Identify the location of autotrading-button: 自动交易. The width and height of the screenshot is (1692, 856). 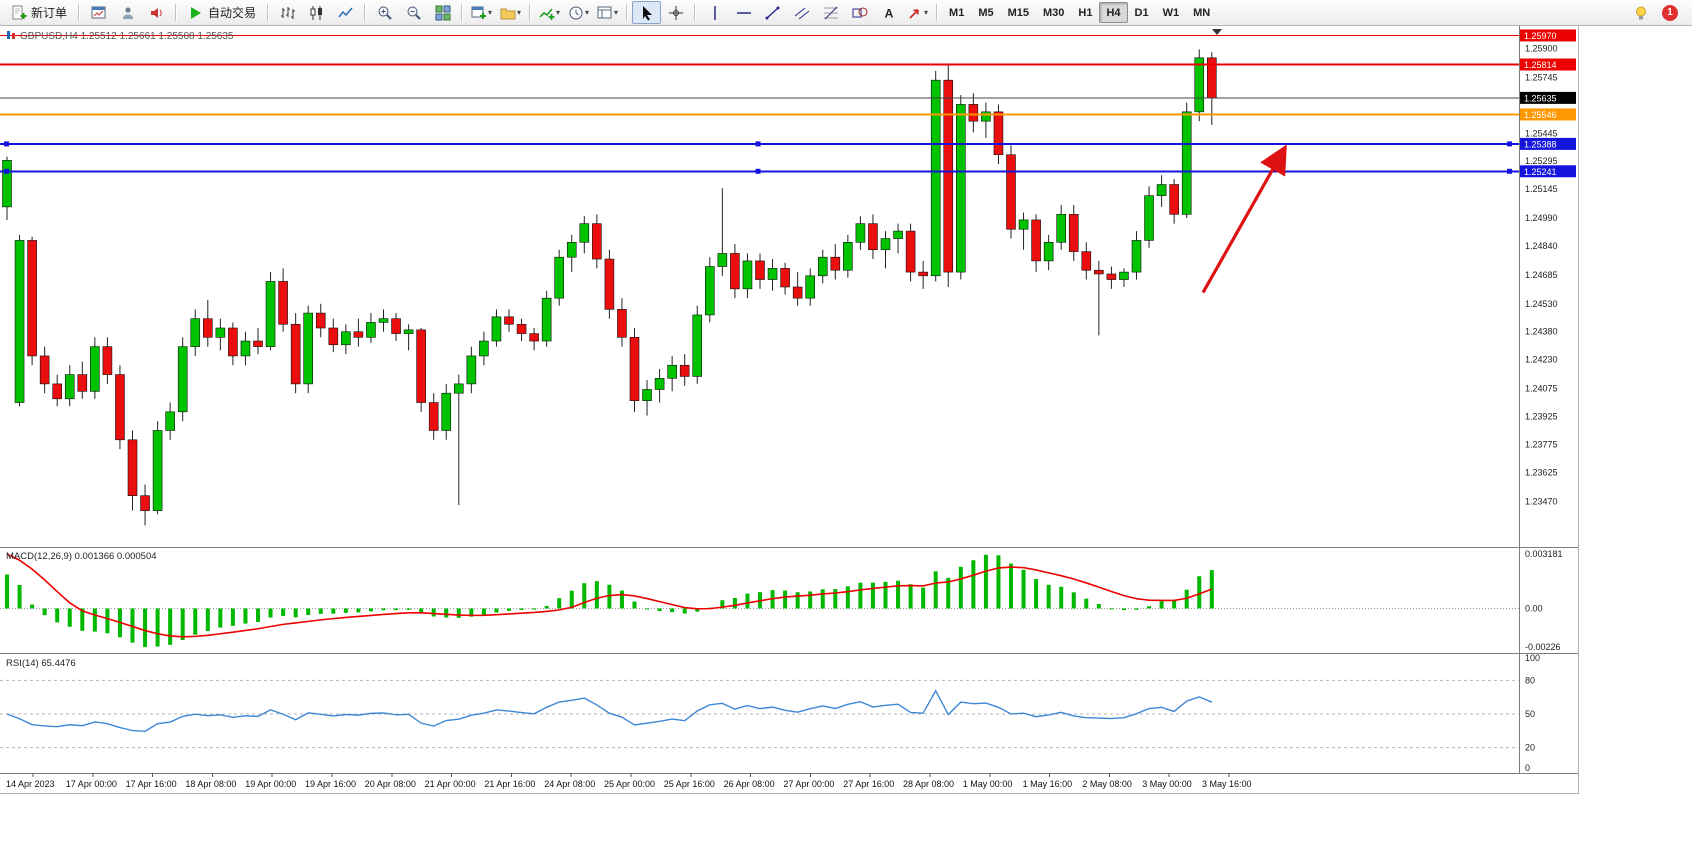
(222, 12).